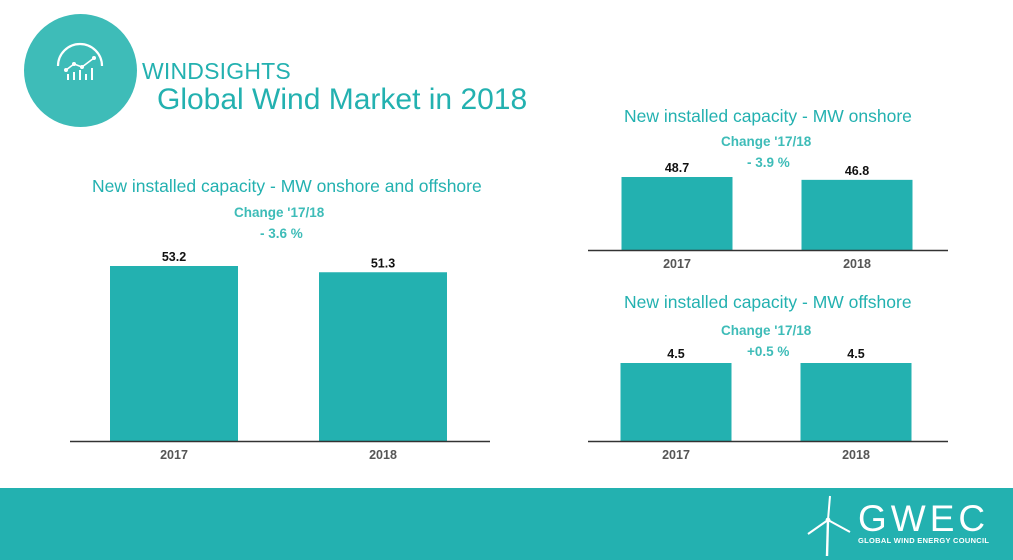 The image size is (1013, 560). Describe the element at coordinates (768, 116) in the screenshot. I see `chart-title-onshore: New installed capacity - MW onshore` at that location.